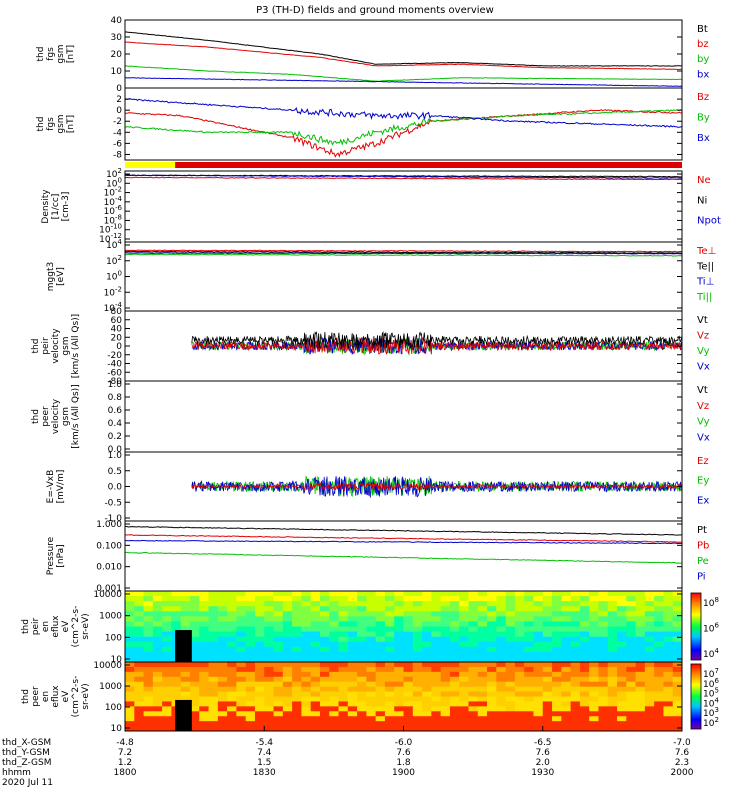 The height and width of the screenshot is (804, 750). I want to click on ylabel-line: peir, so click(46, 346).